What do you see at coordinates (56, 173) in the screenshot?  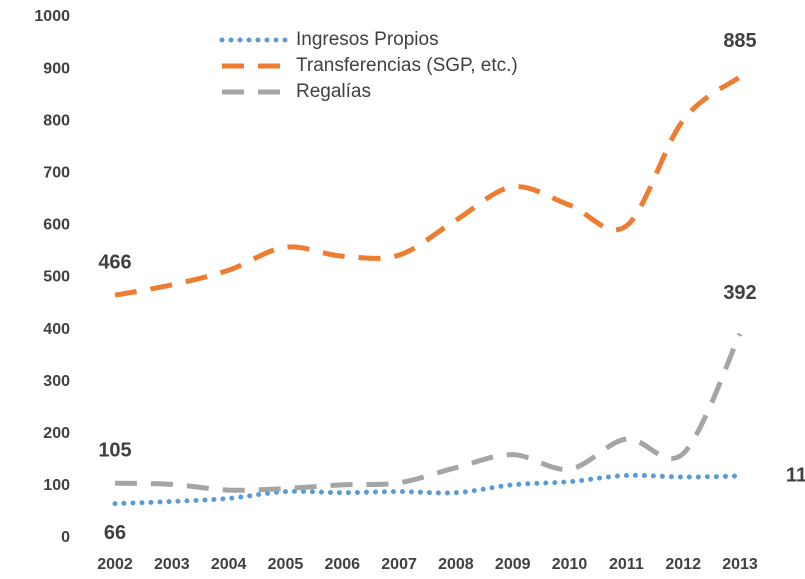 I see `y-tick-label: 700` at bounding box center [56, 173].